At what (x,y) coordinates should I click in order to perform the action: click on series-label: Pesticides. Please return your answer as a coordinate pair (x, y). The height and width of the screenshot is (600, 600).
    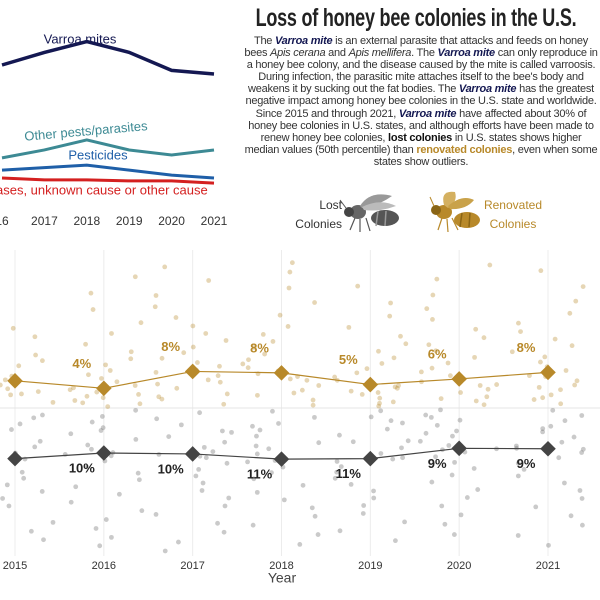
    Looking at the image, I should click on (98, 154).